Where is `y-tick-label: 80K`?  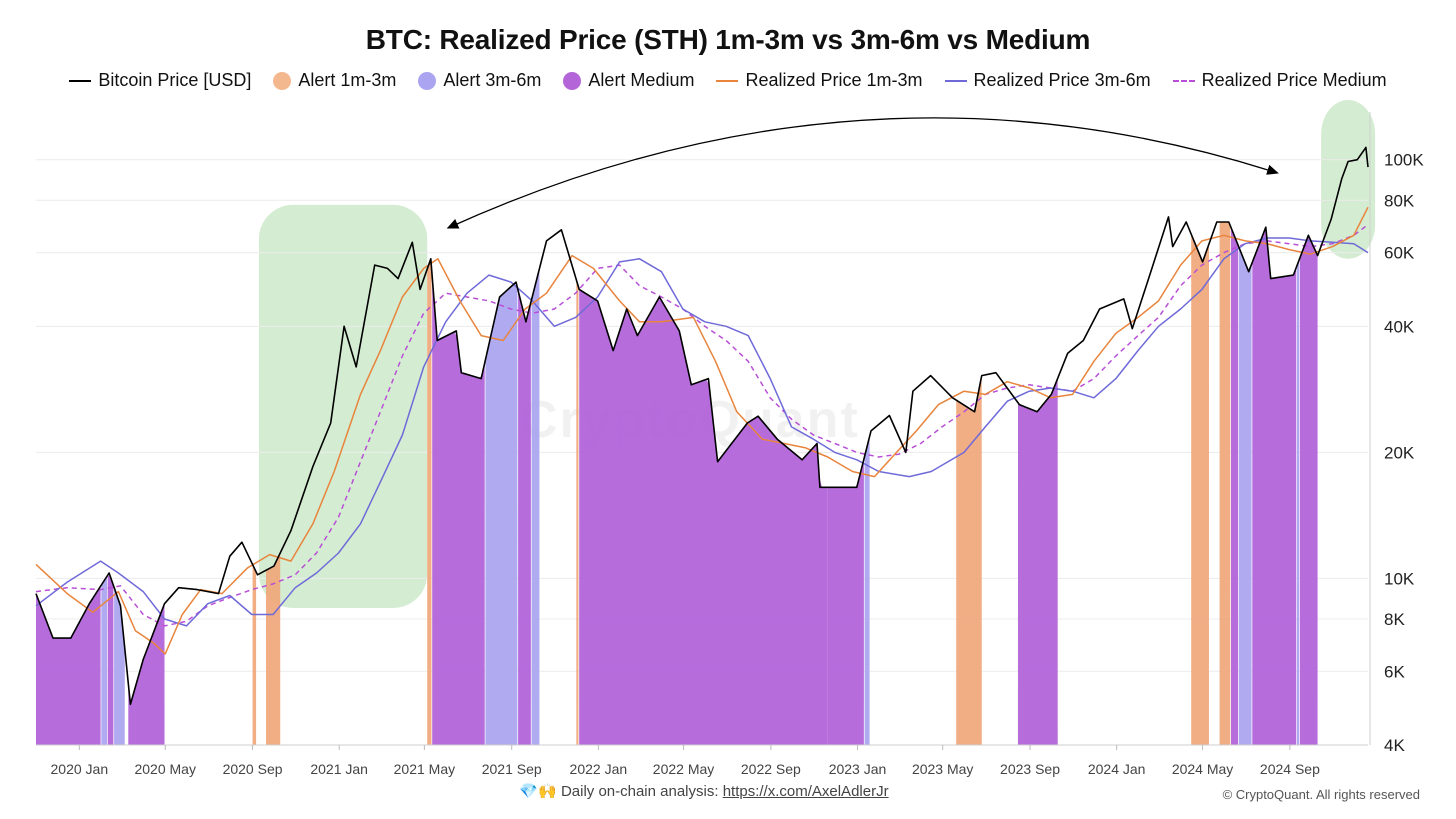
y-tick-label: 80K is located at coordinates (1399, 200).